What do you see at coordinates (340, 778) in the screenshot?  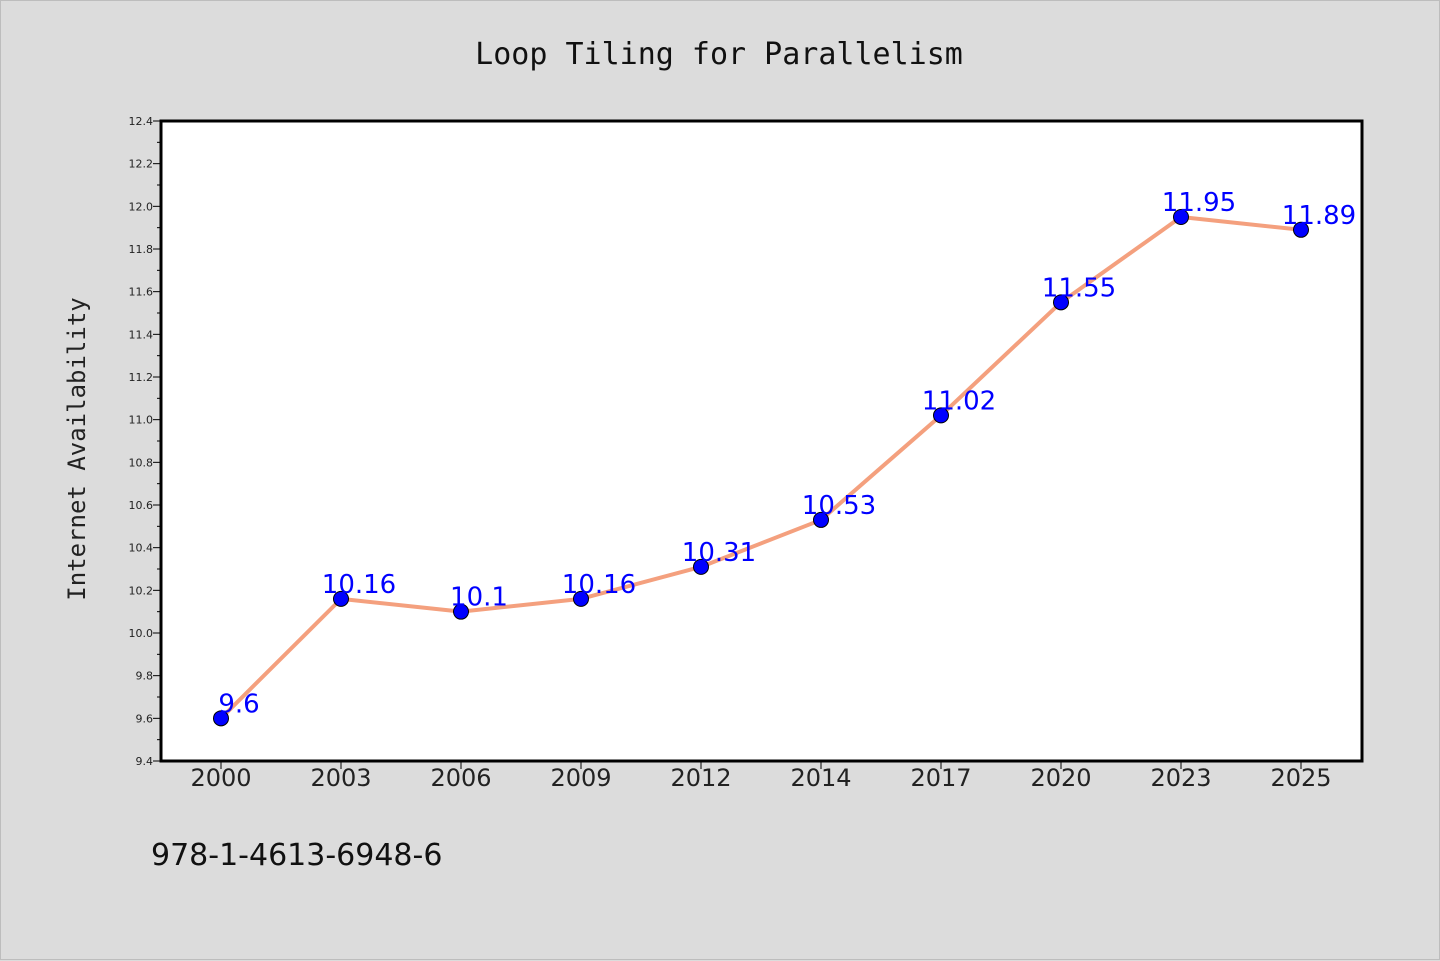 I see `x-tick-label: 2003` at bounding box center [340, 778].